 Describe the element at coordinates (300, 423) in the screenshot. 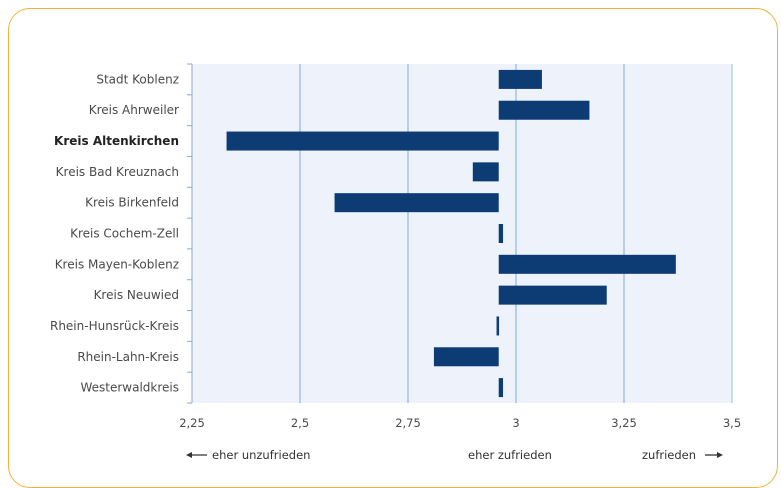

I see `x-tick-label: 2,5` at that location.